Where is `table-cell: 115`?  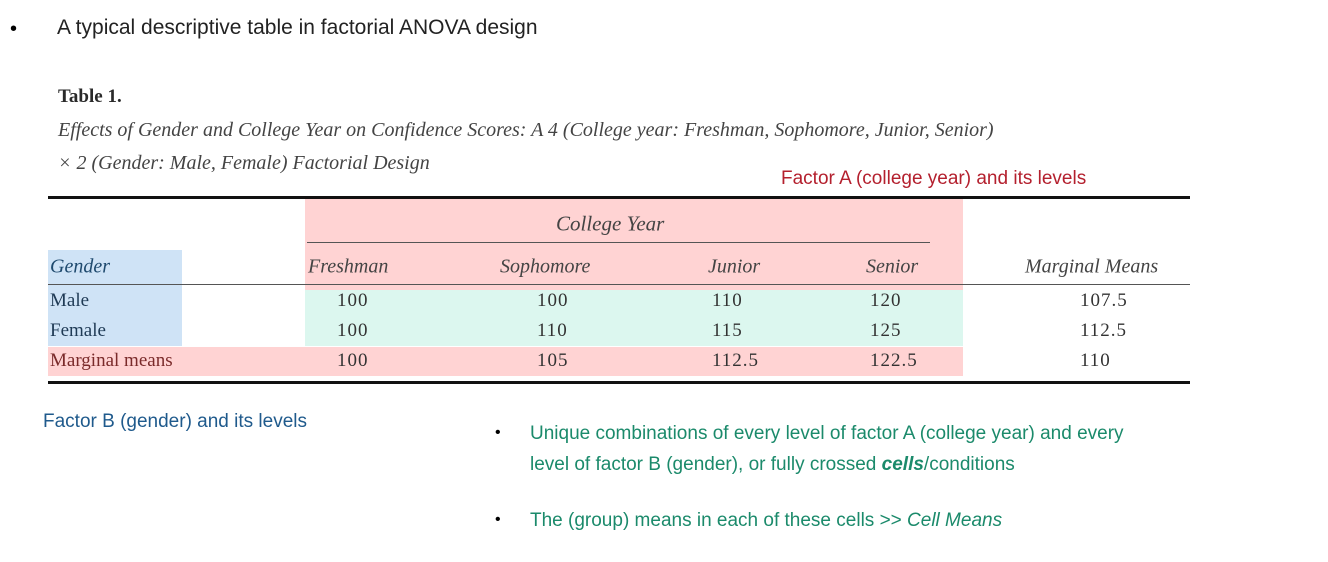
table-cell: 115 is located at coordinates (727, 330).